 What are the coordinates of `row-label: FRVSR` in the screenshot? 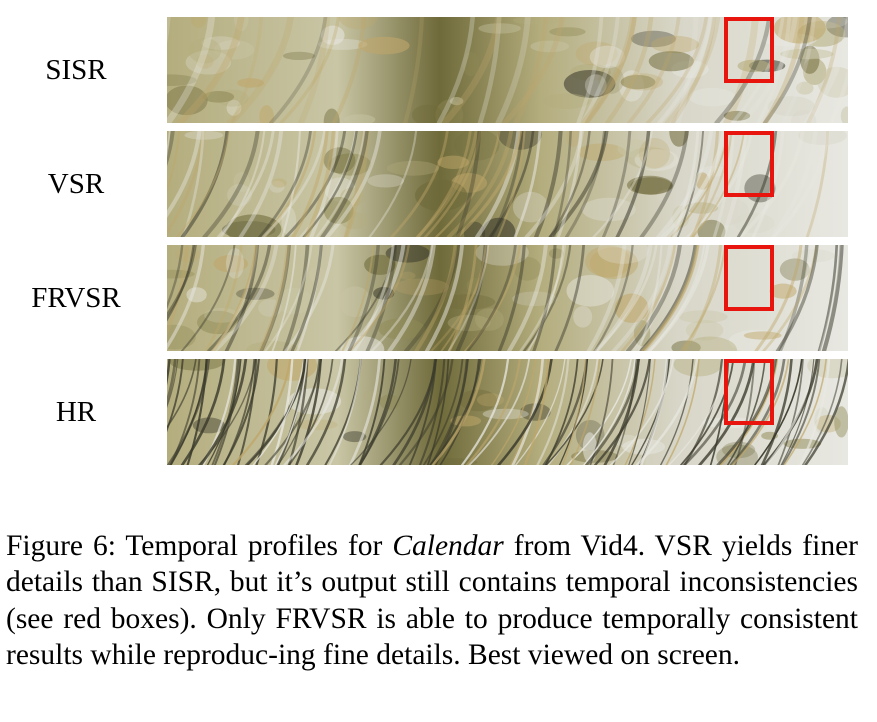 It's located at (76, 298).